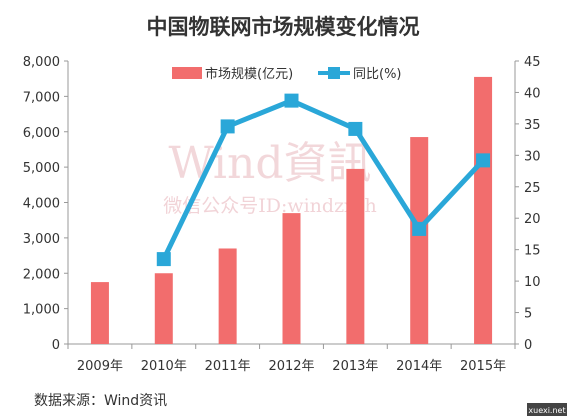 Image resolution: width=567 pixels, height=420 pixels. Describe the element at coordinates (419, 366) in the screenshot. I see `x-tick-label: 2014年` at that location.